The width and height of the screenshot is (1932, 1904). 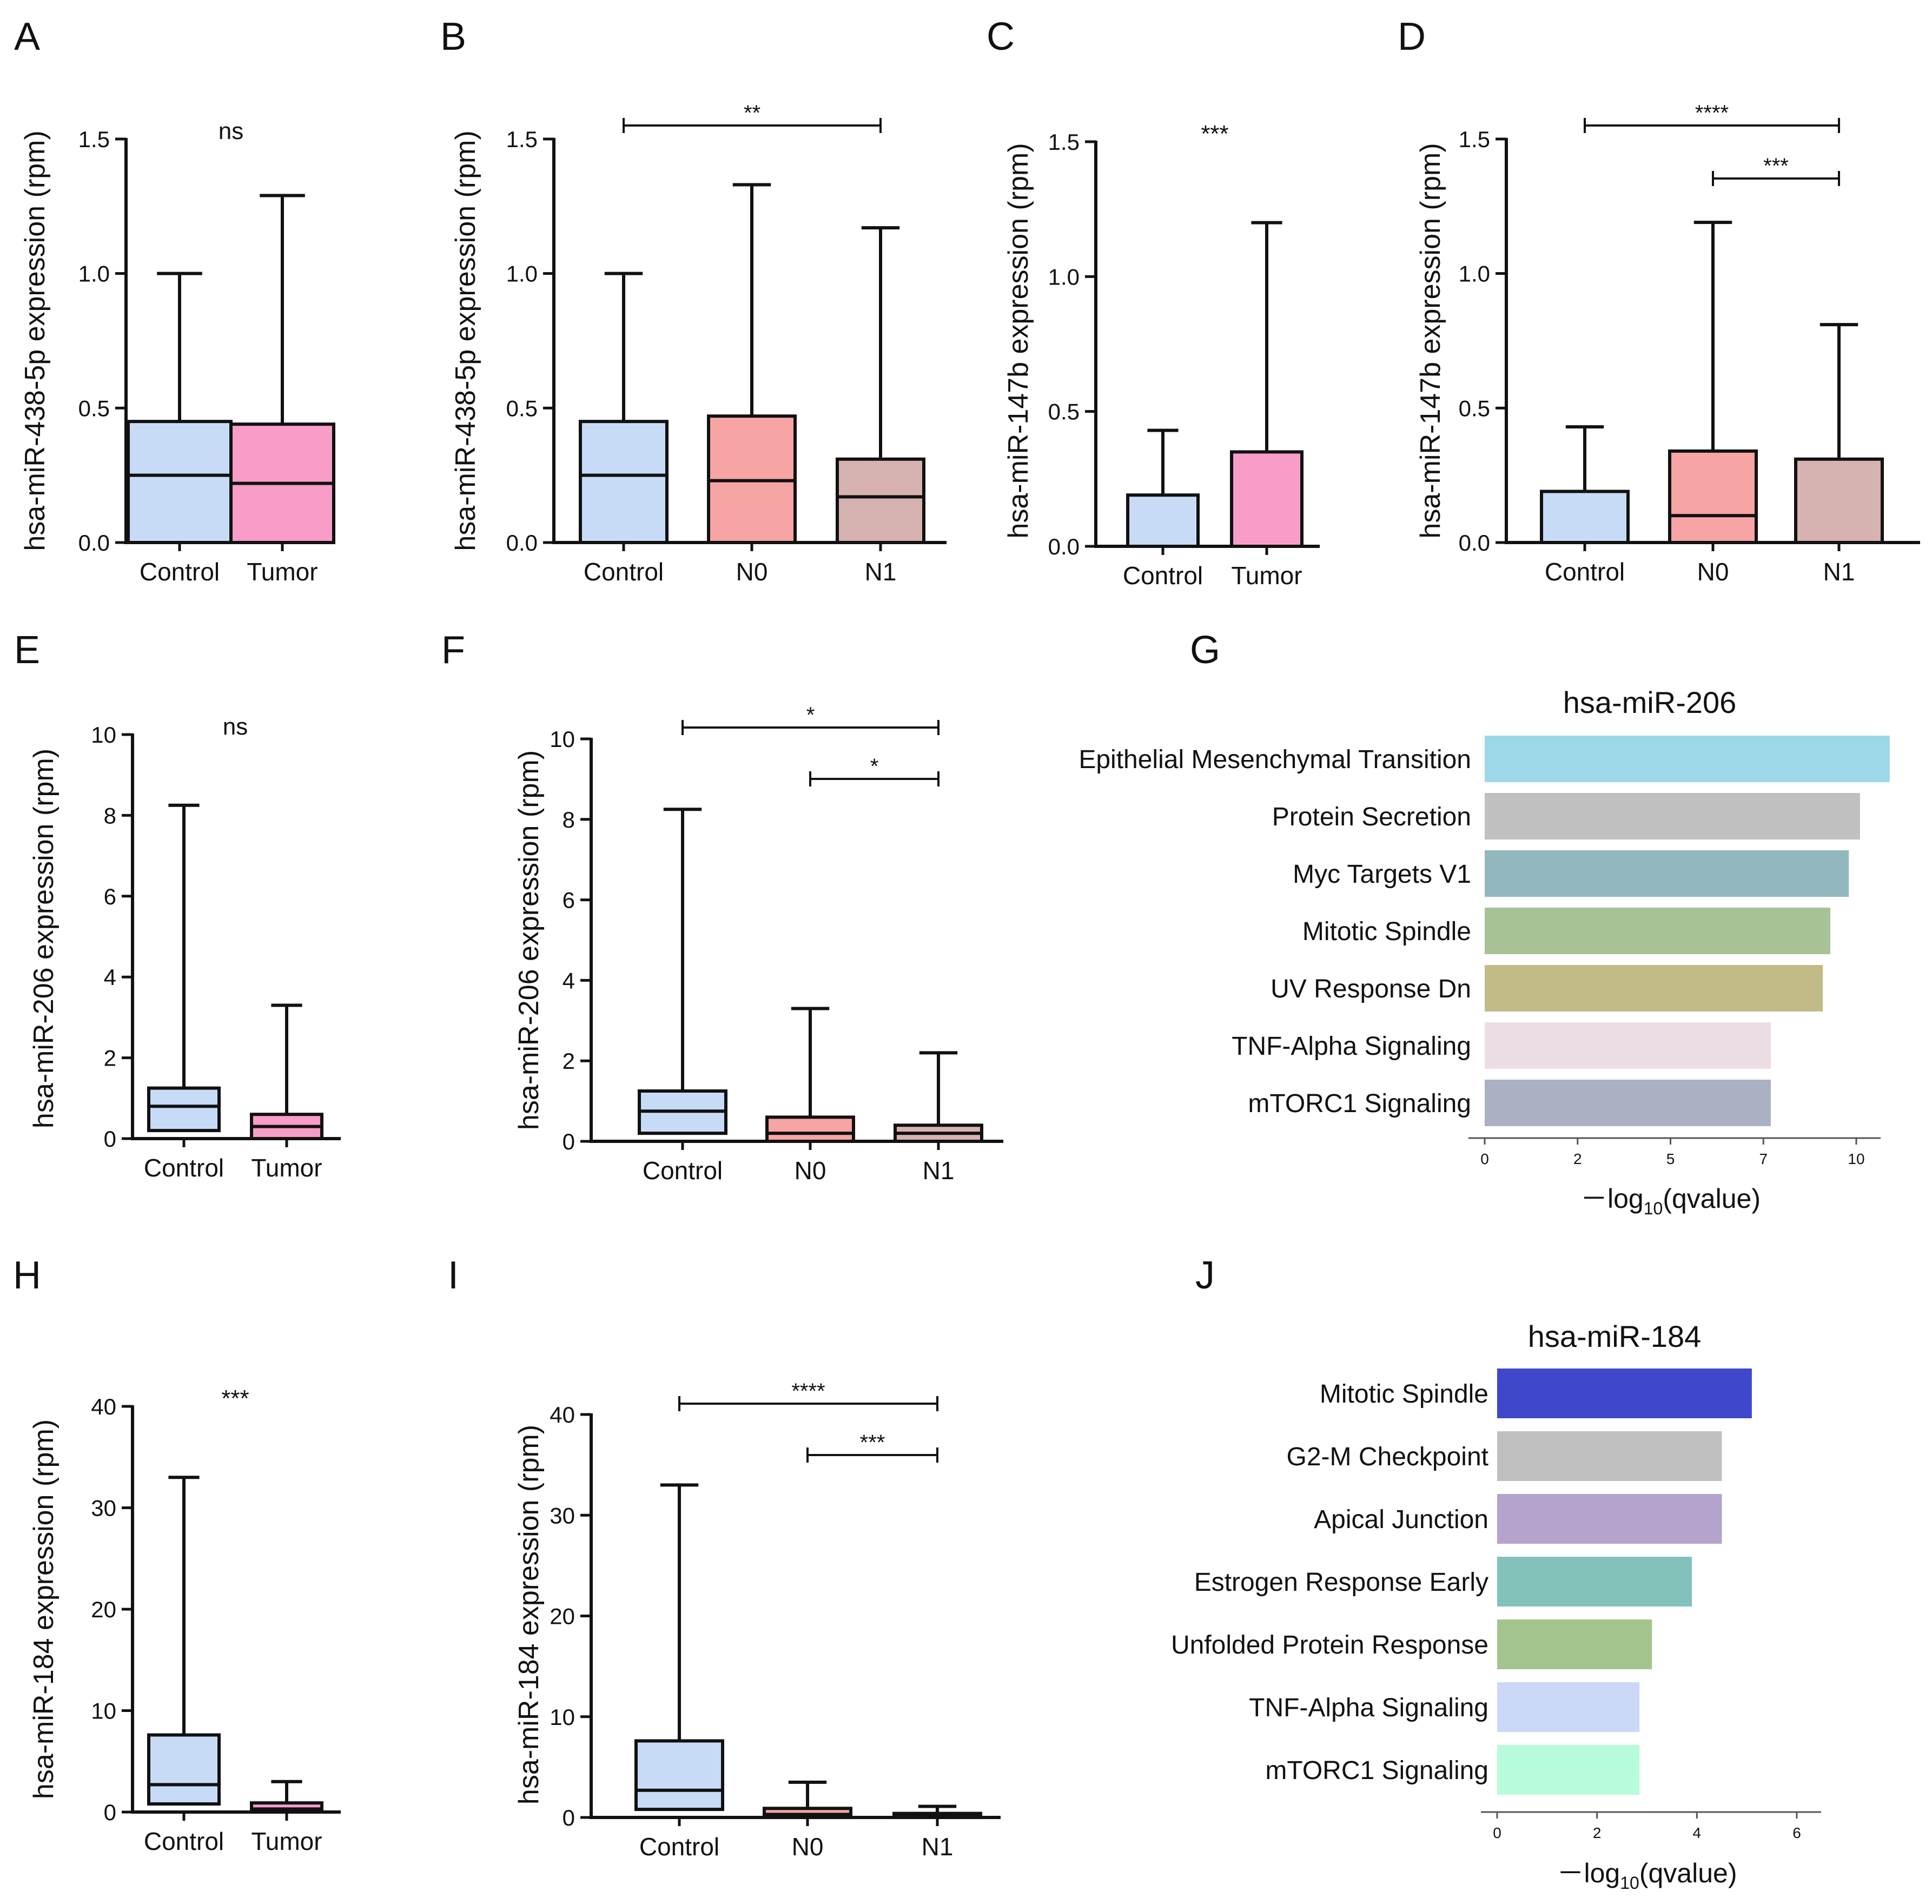 I want to click on bar-label: TNF-Alpha Signaling, so click(x=1368, y=1708).